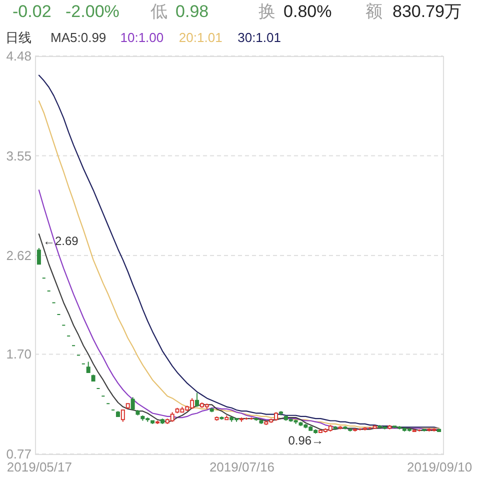 The height and width of the screenshot is (480, 480). What do you see at coordinates (19, 37) in the screenshot?
I see `legend-title: 日线` at bounding box center [19, 37].